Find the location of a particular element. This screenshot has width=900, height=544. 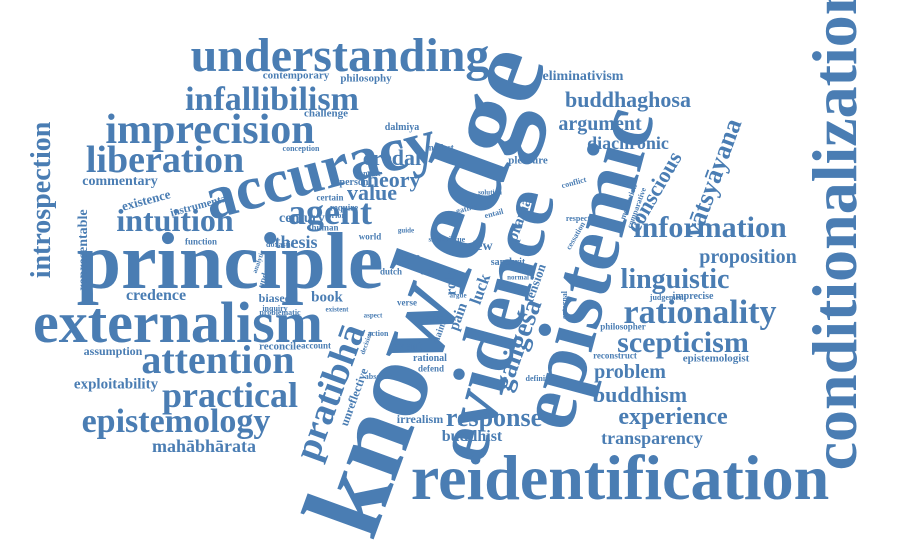

word-human: human is located at coordinates (325, 227).